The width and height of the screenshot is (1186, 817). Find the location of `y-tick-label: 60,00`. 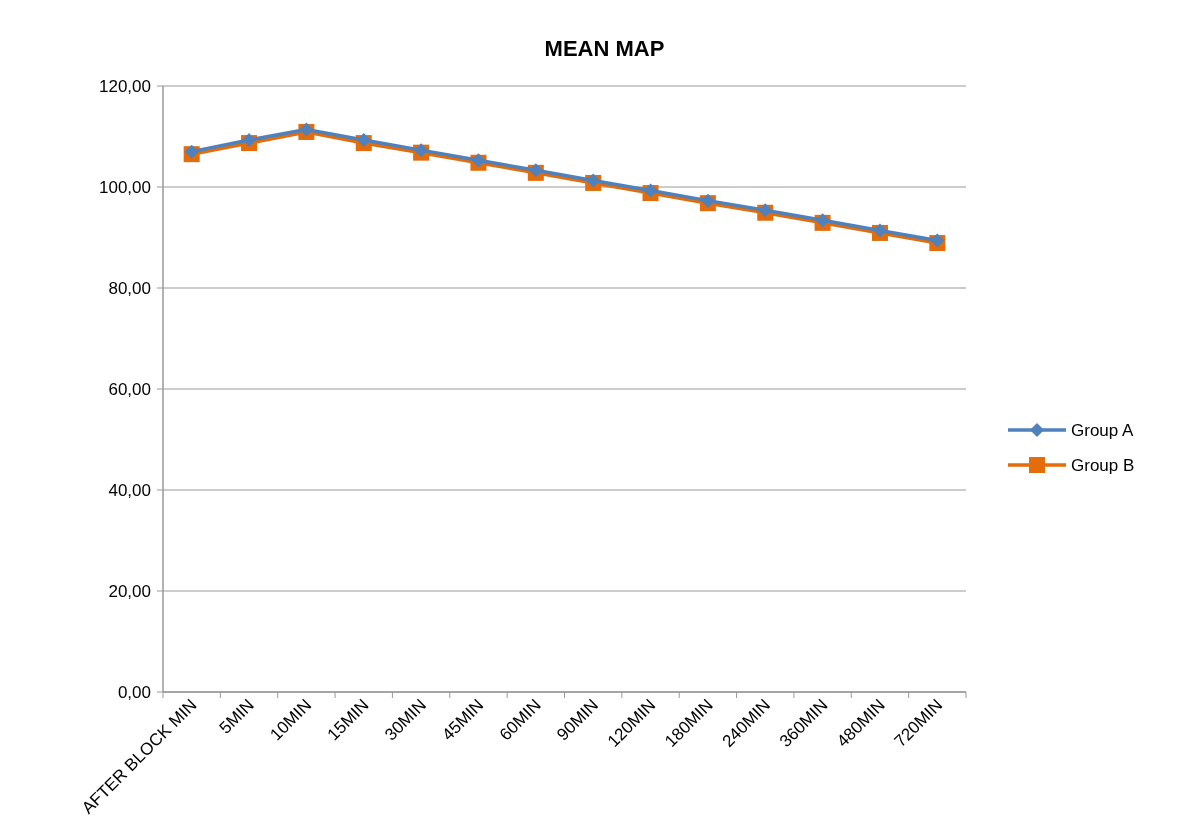

y-tick-label: 60,00 is located at coordinates (129, 389).